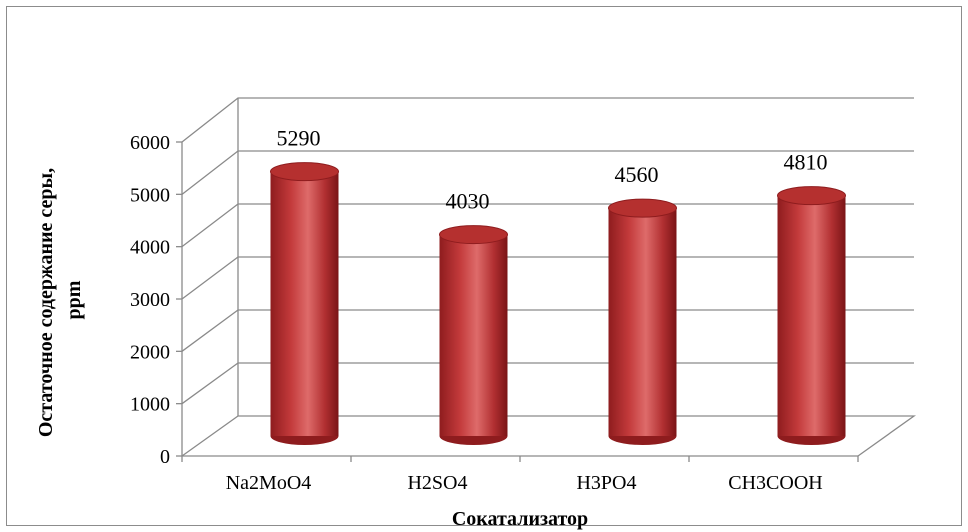 The width and height of the screenshot is (968, 532). What do you see at coordinates (60, 300) in the screenshot?
I see `y-axis-title: Остаточное содержание серы, ppm` at bounding box center [60, 300].